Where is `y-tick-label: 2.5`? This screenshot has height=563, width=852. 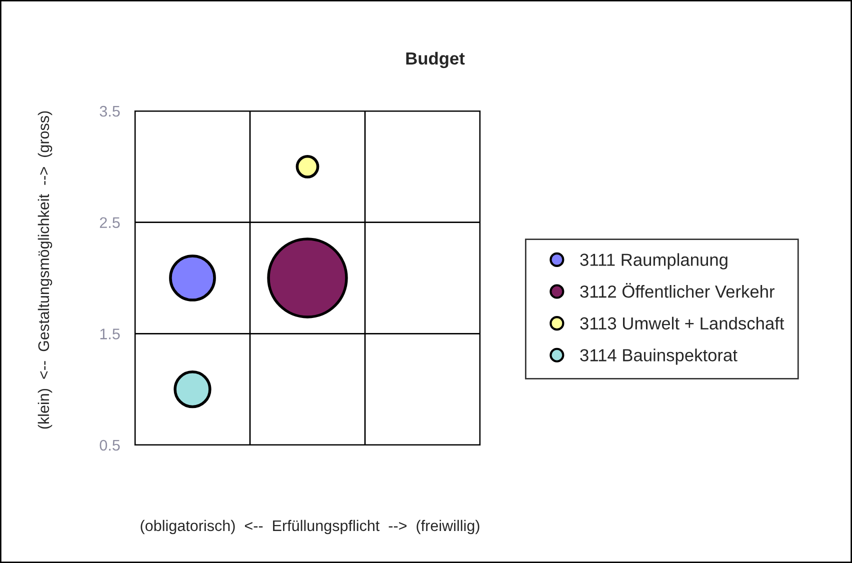
y-tick-label: 2.5 is located at coordinates (110, 222).